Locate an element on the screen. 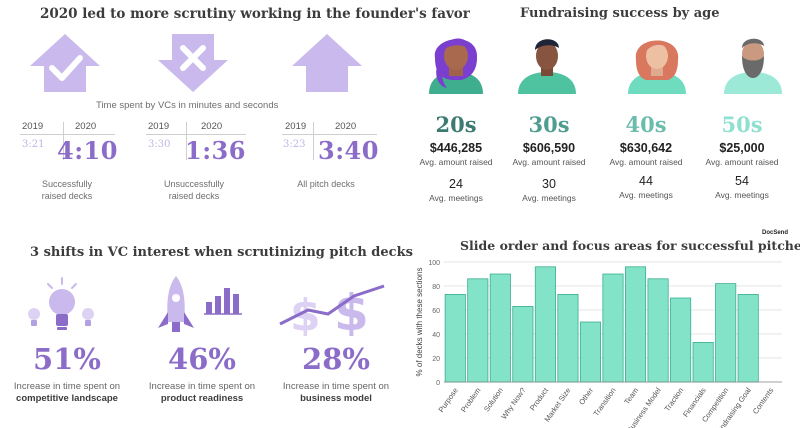 Image resolution: width=800 pixels, height=428 pixels. x-tick-label: Transition is located at coordinates (605, 402).